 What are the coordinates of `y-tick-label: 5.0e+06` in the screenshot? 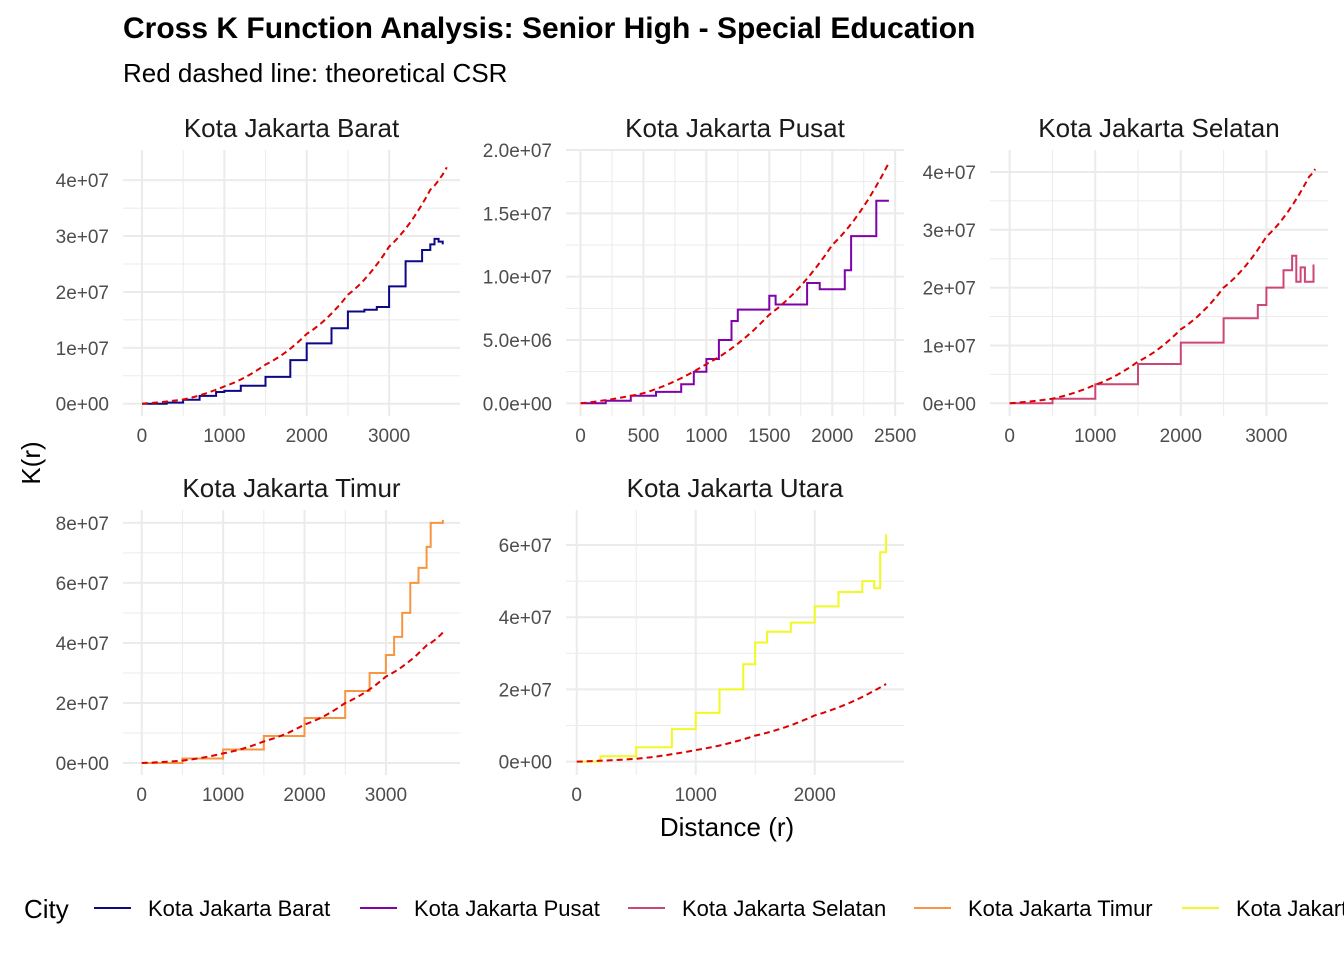 It's located at (517, 341).